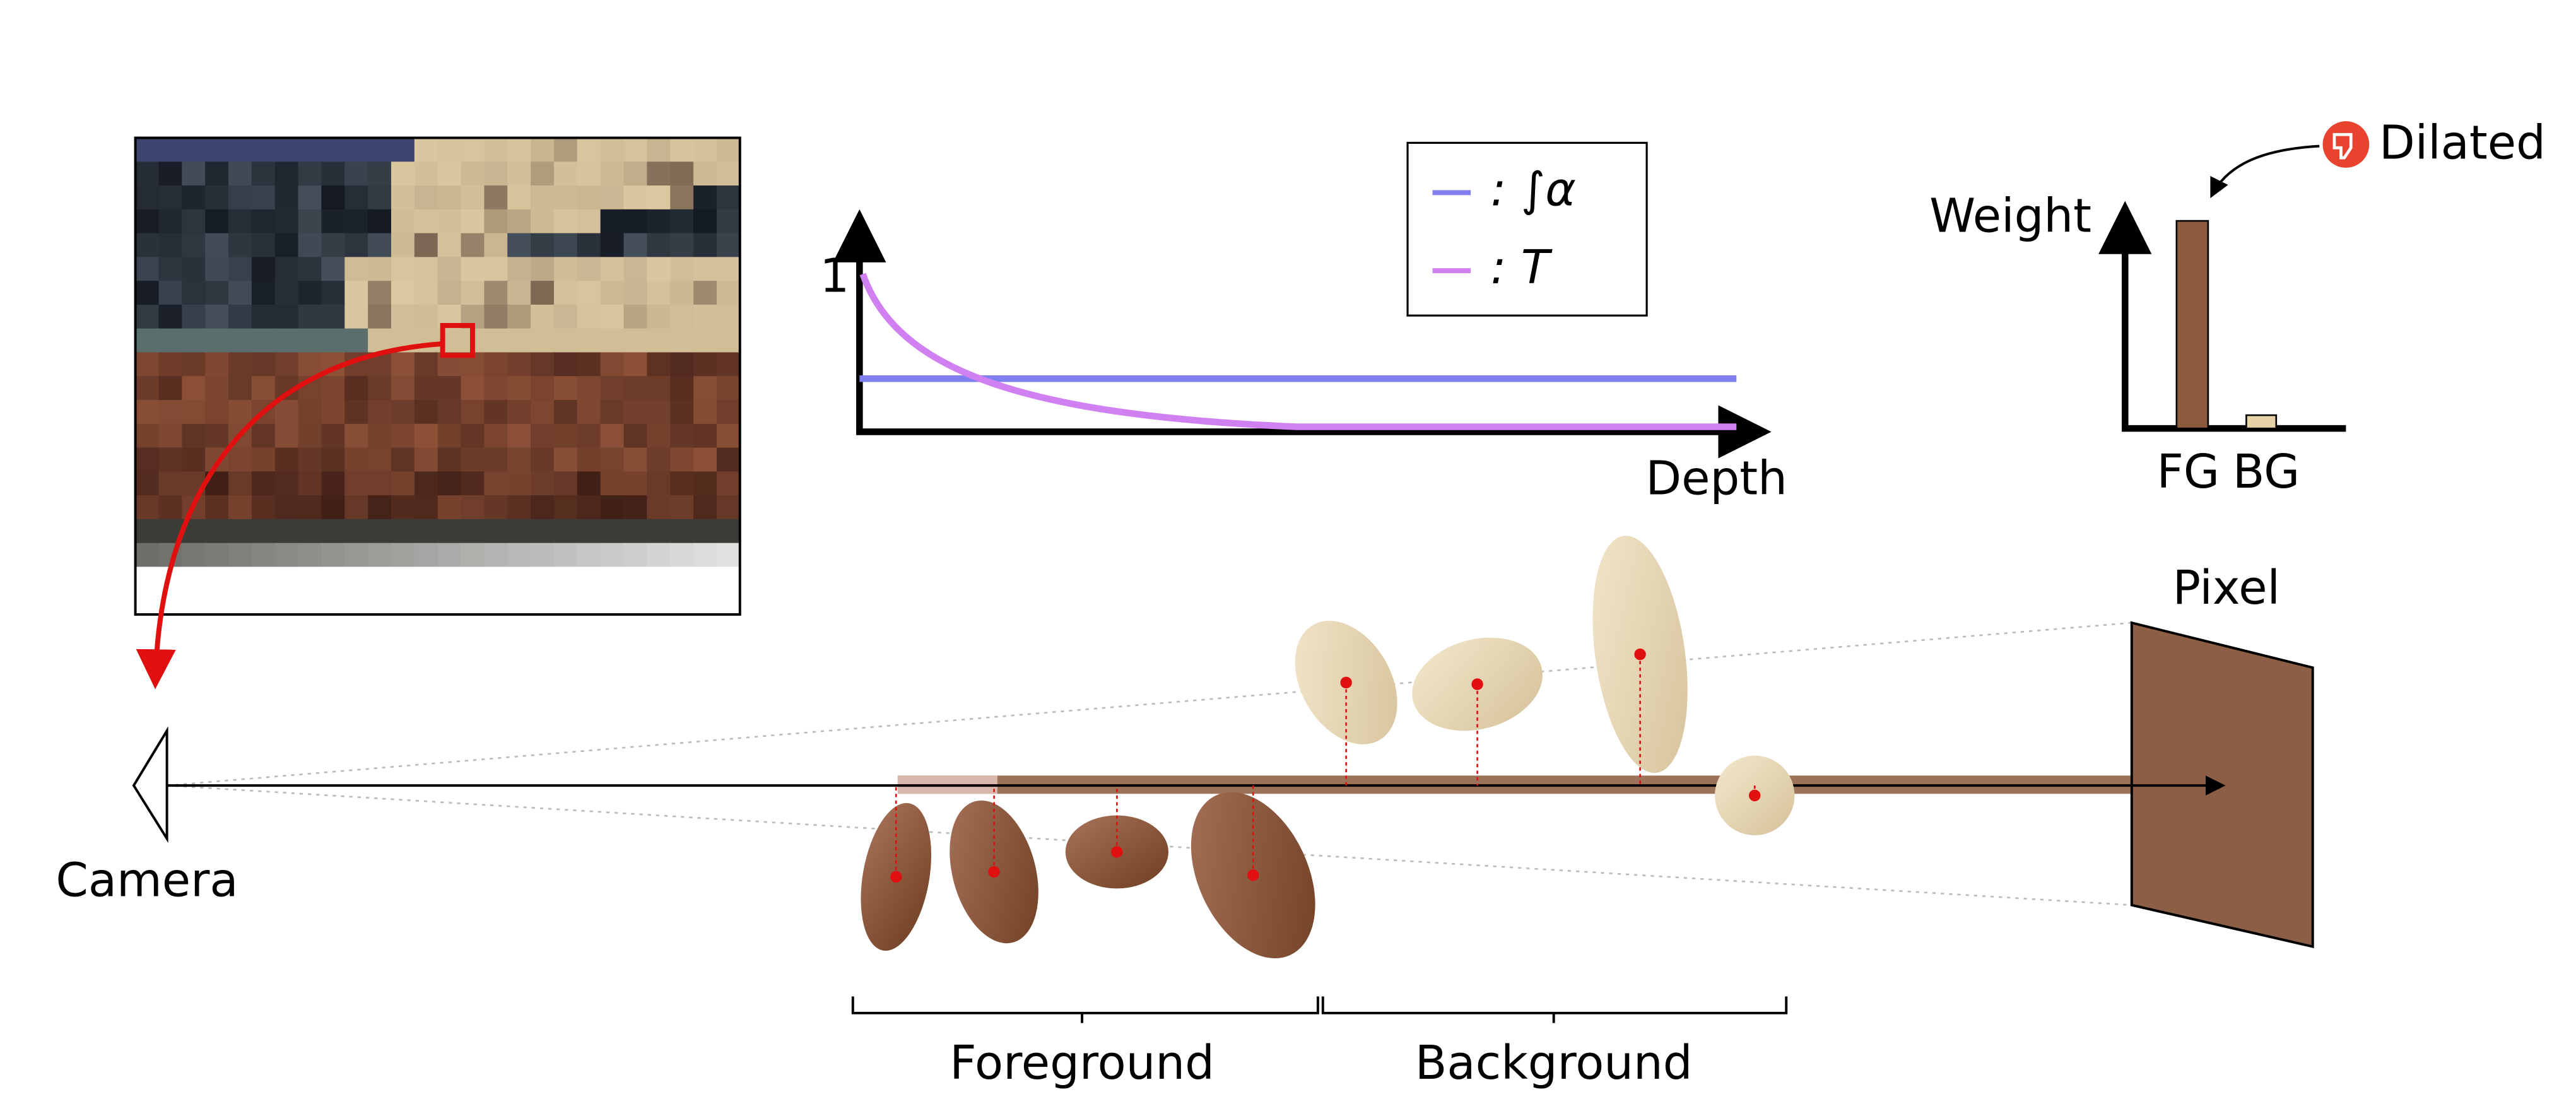  What do you see at coordinates (1346, 682) in the screenshot?
I see `gaussian-center` at bounding box center [1346, 682].